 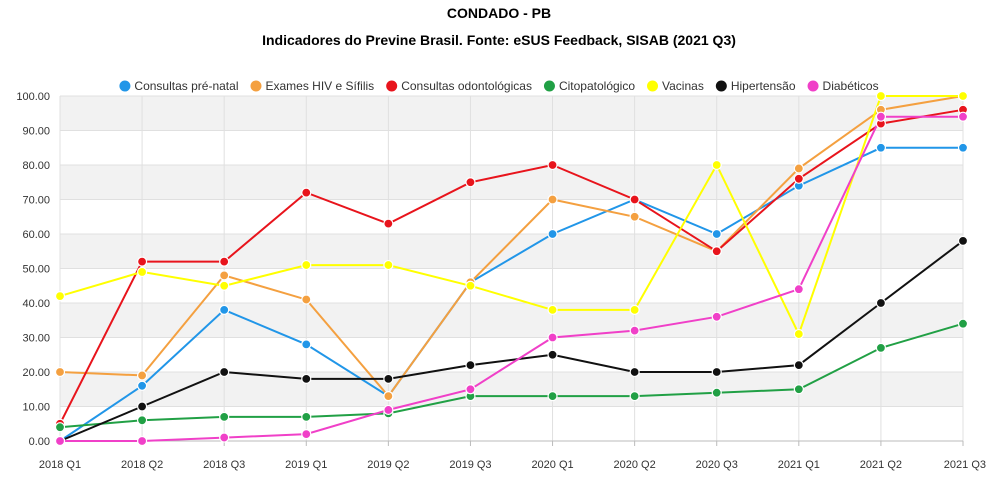 What do you see at coordinates (60, 465) in the screenshot?
I see `x-tick-label: 2018 Q1` at bounding box center [60, 465].